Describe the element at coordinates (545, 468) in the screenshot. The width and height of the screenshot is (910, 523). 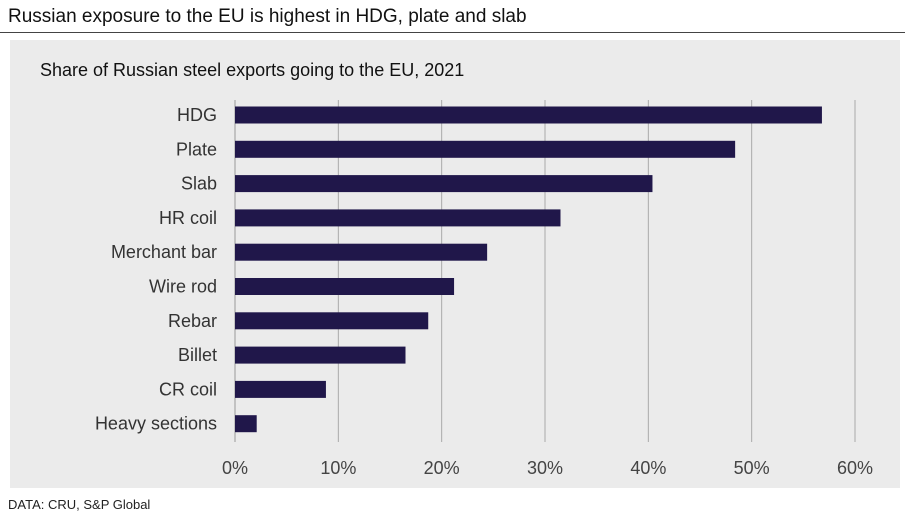
I see `x-tick-label: 30%` at that location.